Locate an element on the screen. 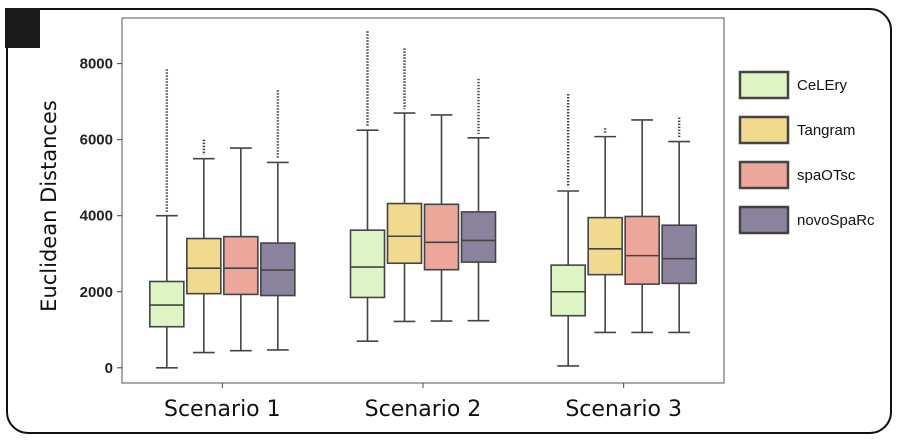 The height and width of the screenshot is (440, 897). legend-swatch-spaotsc is located at coordinates (764, 175).